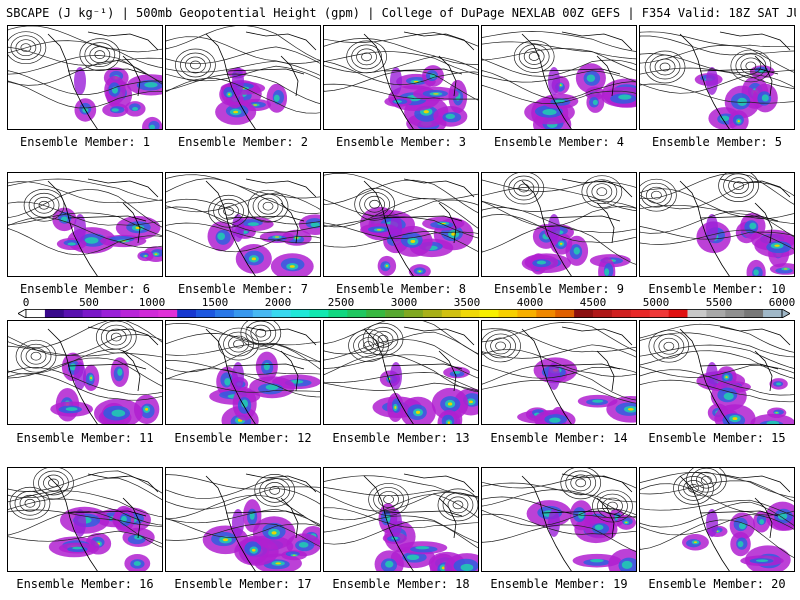 Image resolution: width=800 pixels, height=600 pixels. What do you see at coordinates (401, 584) in the screenshot?
I see `ensemble-member-label: Ensemble Member: 18` at bounding box center [401, 584].